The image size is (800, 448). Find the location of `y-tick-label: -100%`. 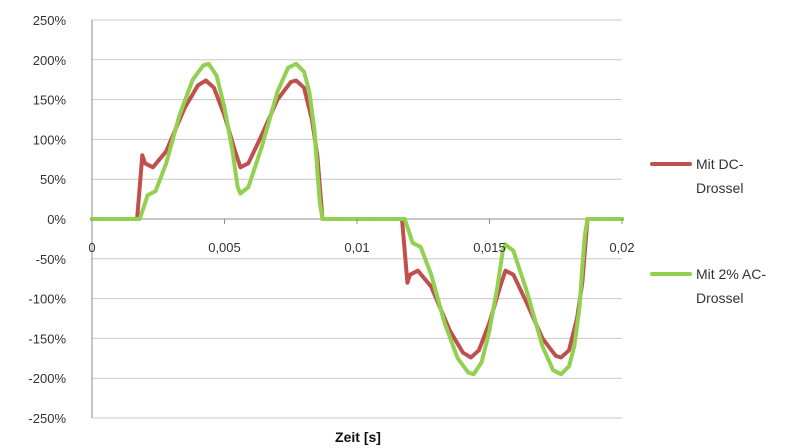

y-tick-label: -100% is located at coordinates (47, 299).